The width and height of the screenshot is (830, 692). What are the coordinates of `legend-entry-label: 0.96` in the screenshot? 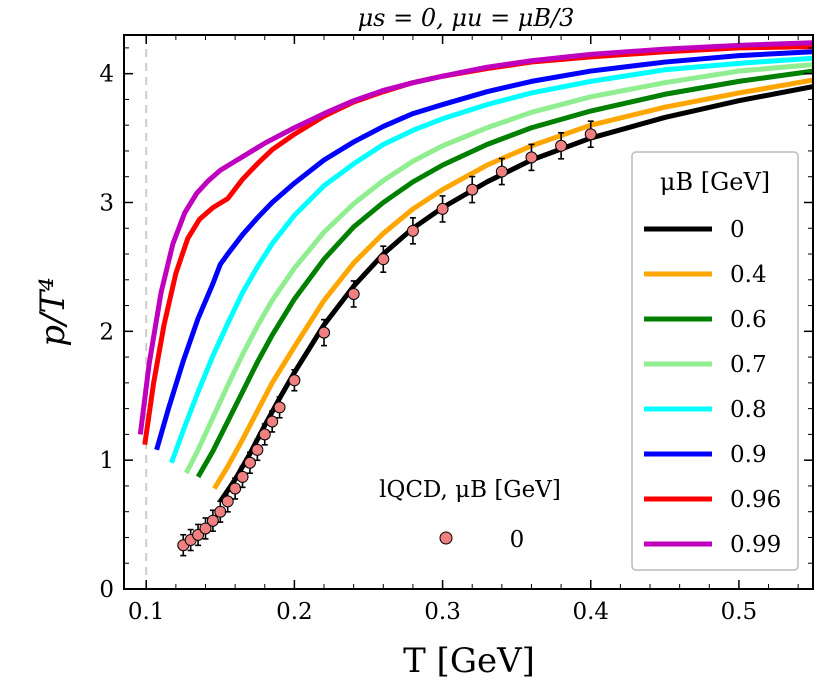 It's located at (755, 500).